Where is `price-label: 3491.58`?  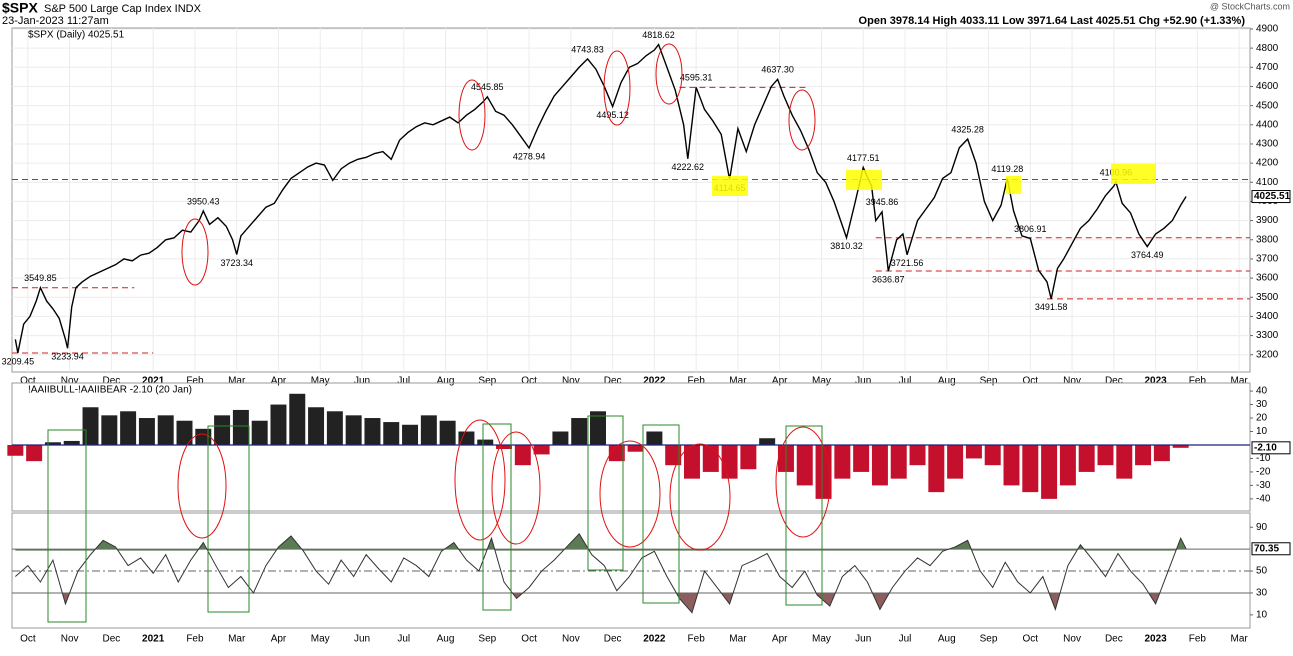 price-label: 3491.58 is located at coordinates (1051, 307).